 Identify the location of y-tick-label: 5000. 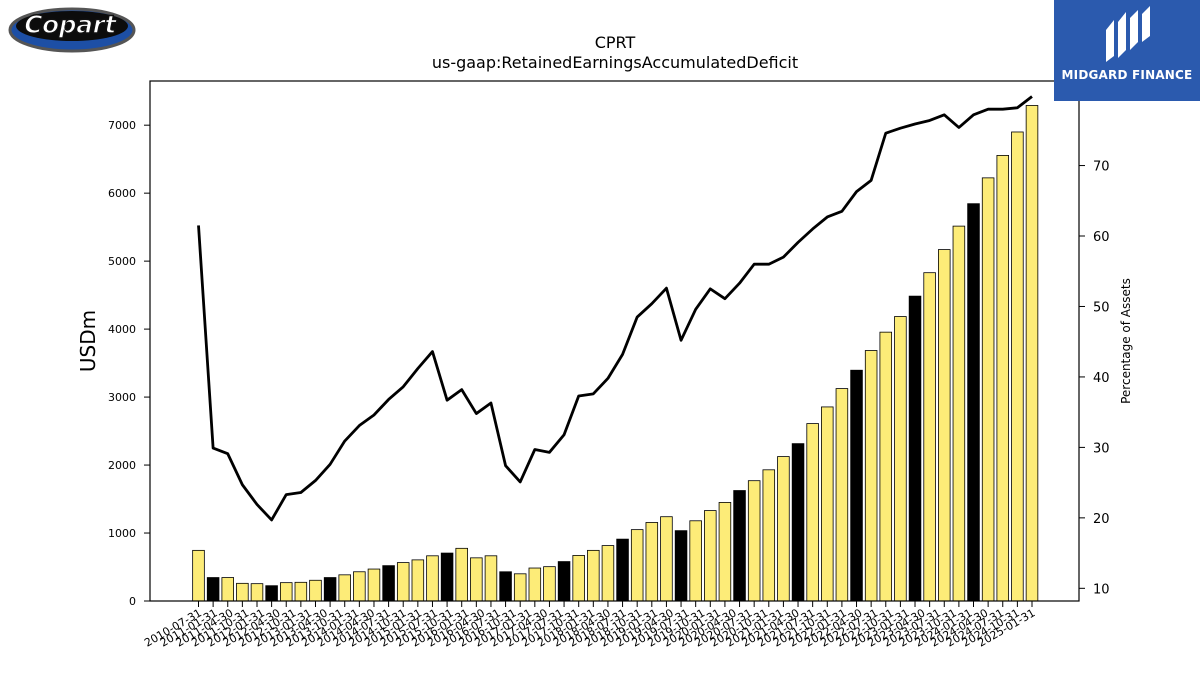
(122, 261).